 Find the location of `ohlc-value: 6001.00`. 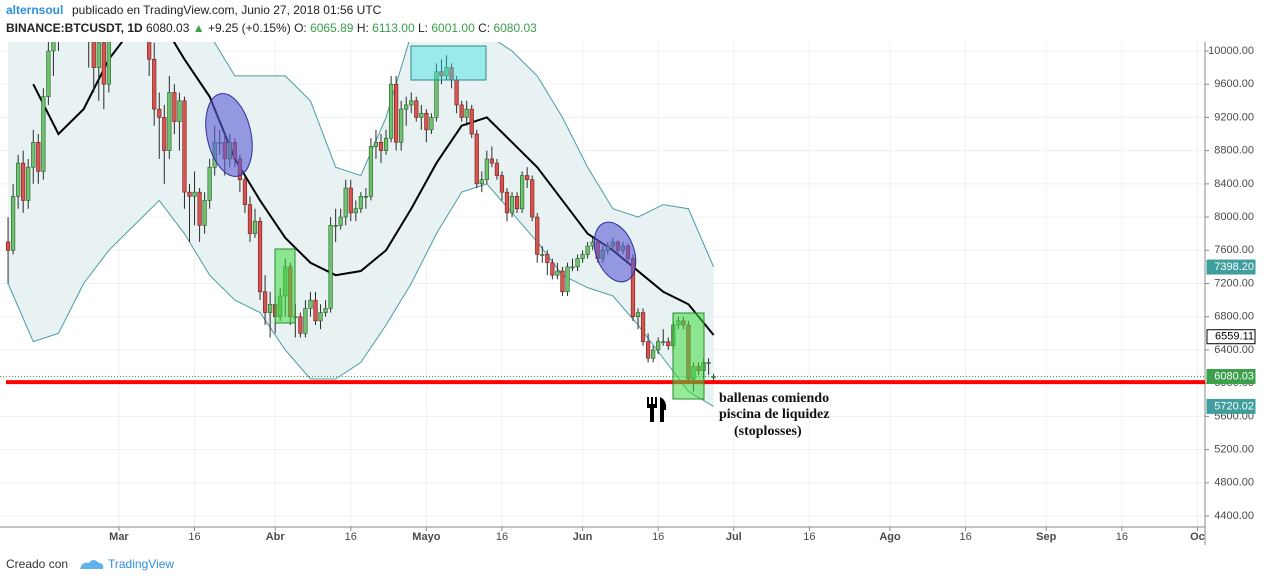

ohlc-value: 6001.00 is located at coordinates (453, 28).